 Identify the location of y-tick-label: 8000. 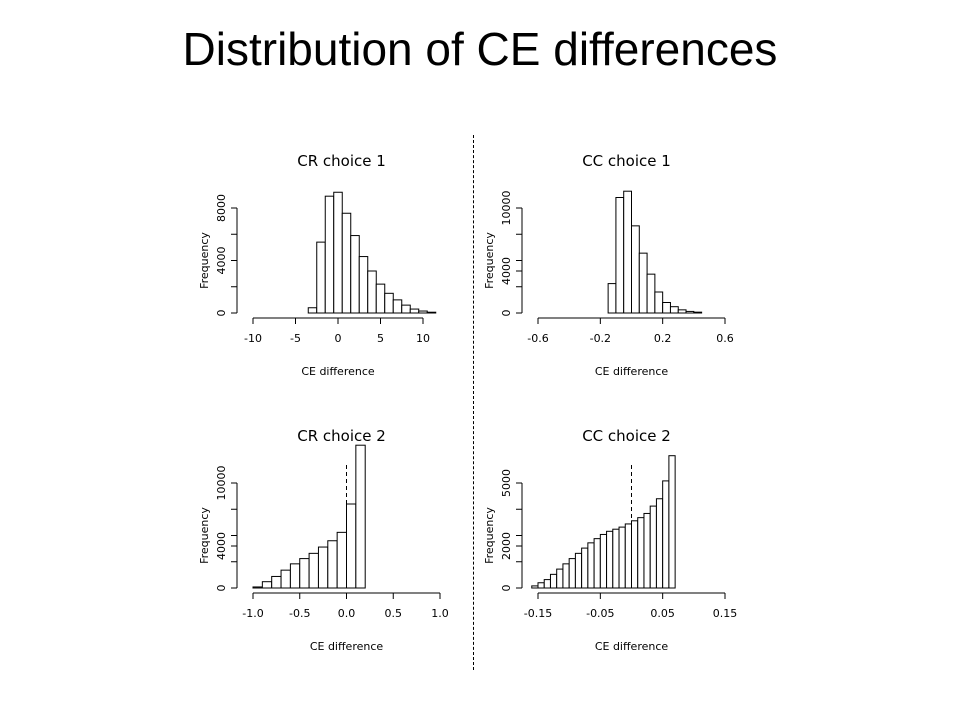
(221, 208).